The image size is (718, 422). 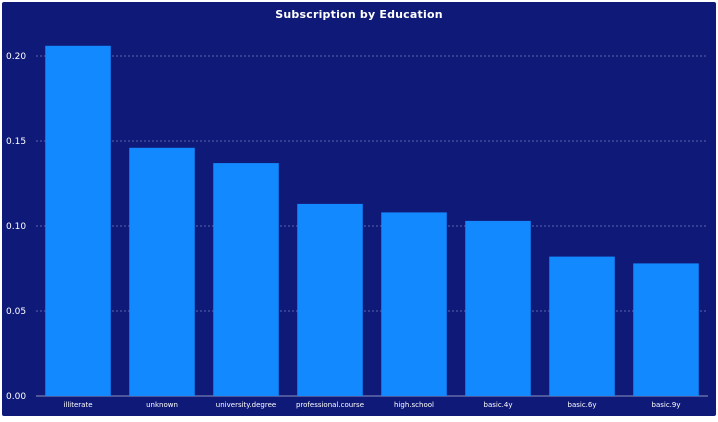 What do you see at coordinates (330, 405) in the screenshot?
I see `x-tick-label: professional.course` at bounding box center [330, 405].